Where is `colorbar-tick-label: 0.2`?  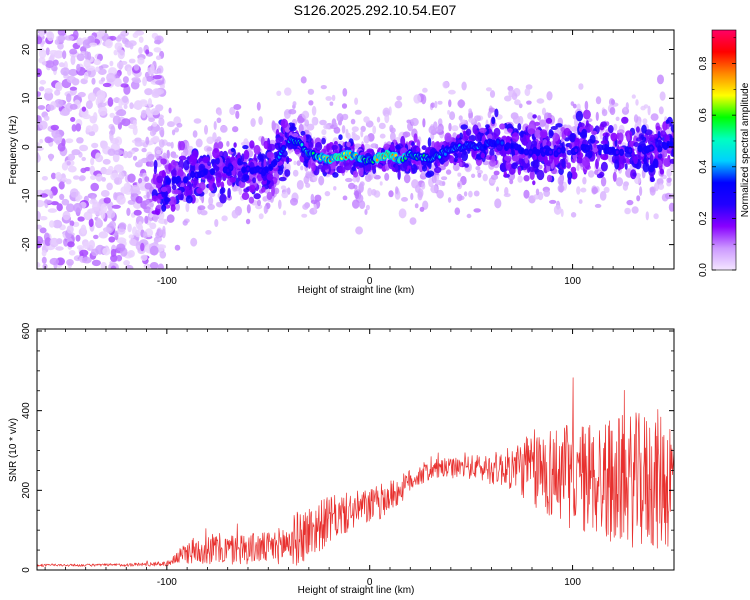 colorbar-tick-label: 0.2 is located at coordinates (703, 218).